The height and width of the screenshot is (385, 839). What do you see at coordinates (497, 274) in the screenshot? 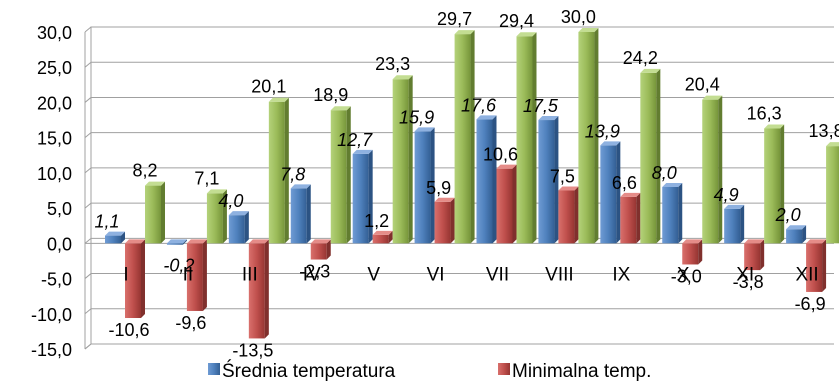
I see `x-tick-label: VII` at bounding box center [497, 274].